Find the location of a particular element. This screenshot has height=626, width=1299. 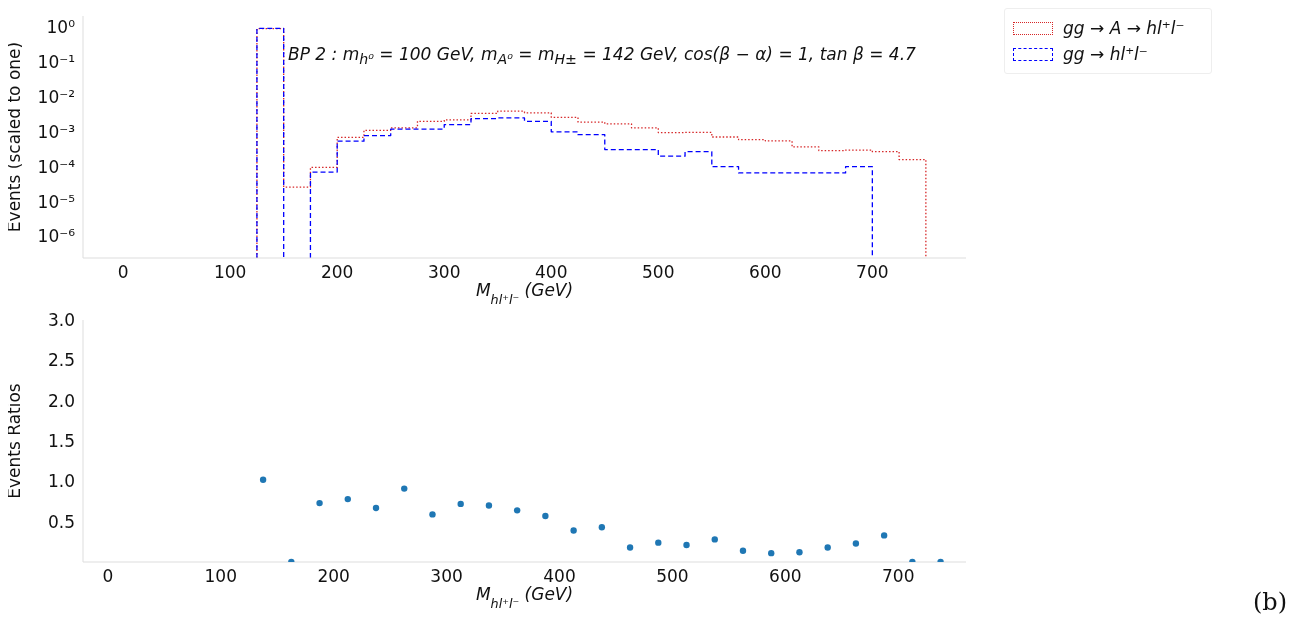

y-tick-label: 2.5 is located at coordinates (61, 360).